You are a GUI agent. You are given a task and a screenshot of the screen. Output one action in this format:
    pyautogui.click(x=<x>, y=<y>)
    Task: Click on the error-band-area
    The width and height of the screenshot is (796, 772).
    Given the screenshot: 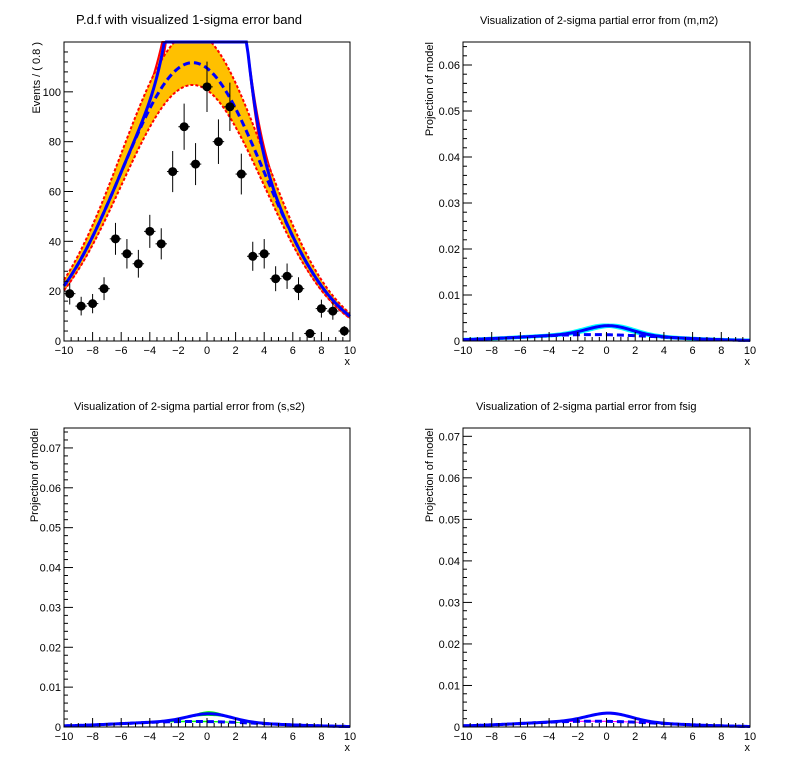 What is the action you would take?
    pyautogui.click(x=207, y=180)
    